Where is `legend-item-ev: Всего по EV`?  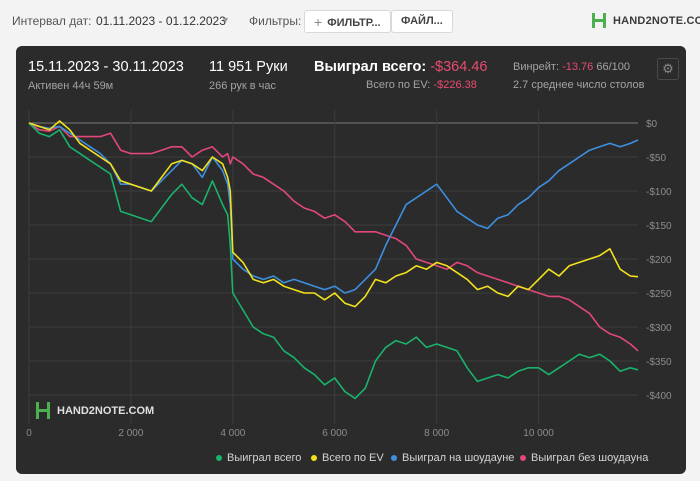 legend-item-ev: Всего по EV is located at coordinates (347, 458).